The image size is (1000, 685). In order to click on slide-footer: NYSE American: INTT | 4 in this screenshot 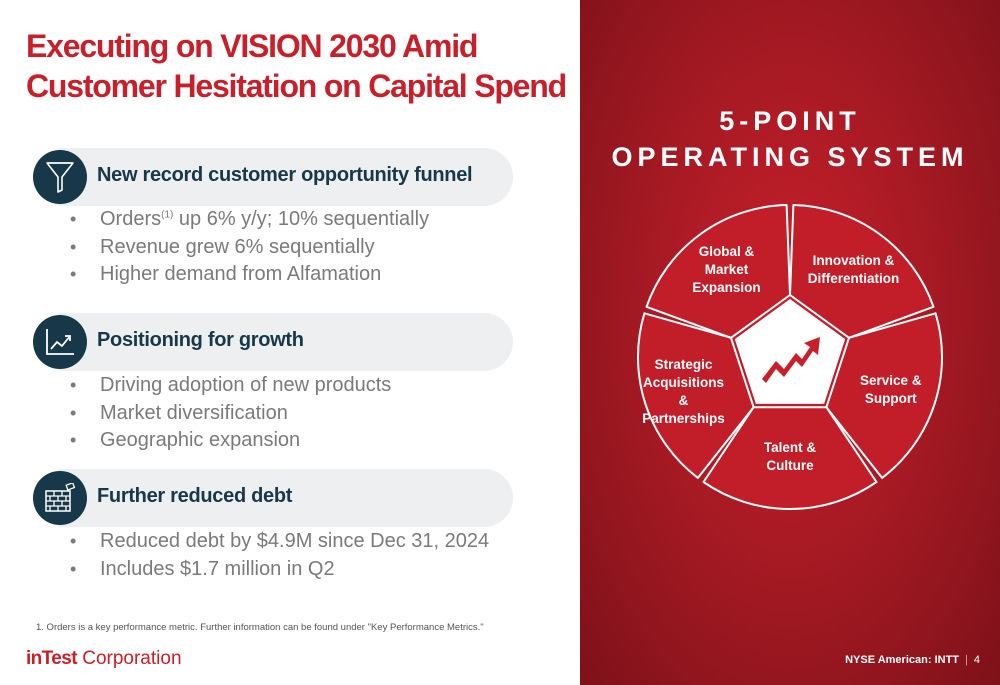, I will do `click(912, 660)`.